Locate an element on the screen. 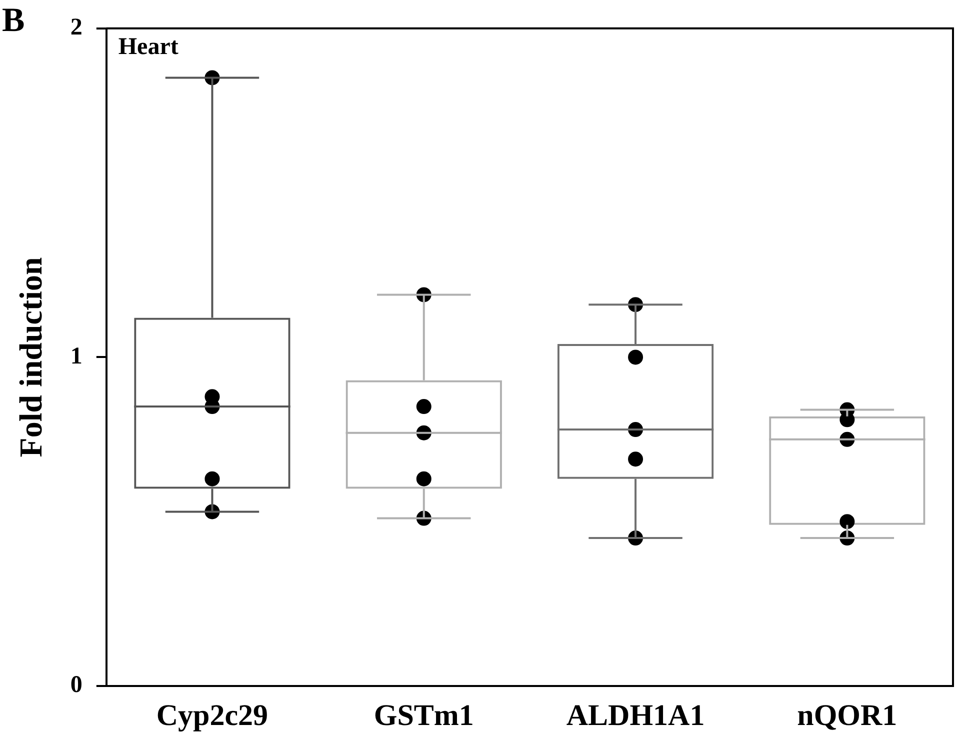  x-tick-label: ALDH1A1 is located at coordinates (635, 715).